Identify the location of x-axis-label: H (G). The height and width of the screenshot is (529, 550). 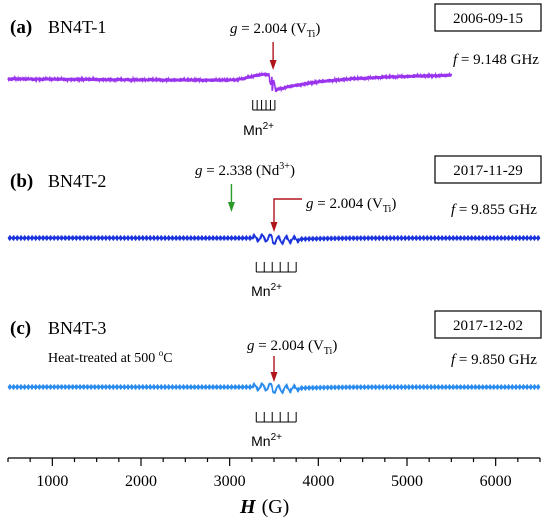
(264, 507).